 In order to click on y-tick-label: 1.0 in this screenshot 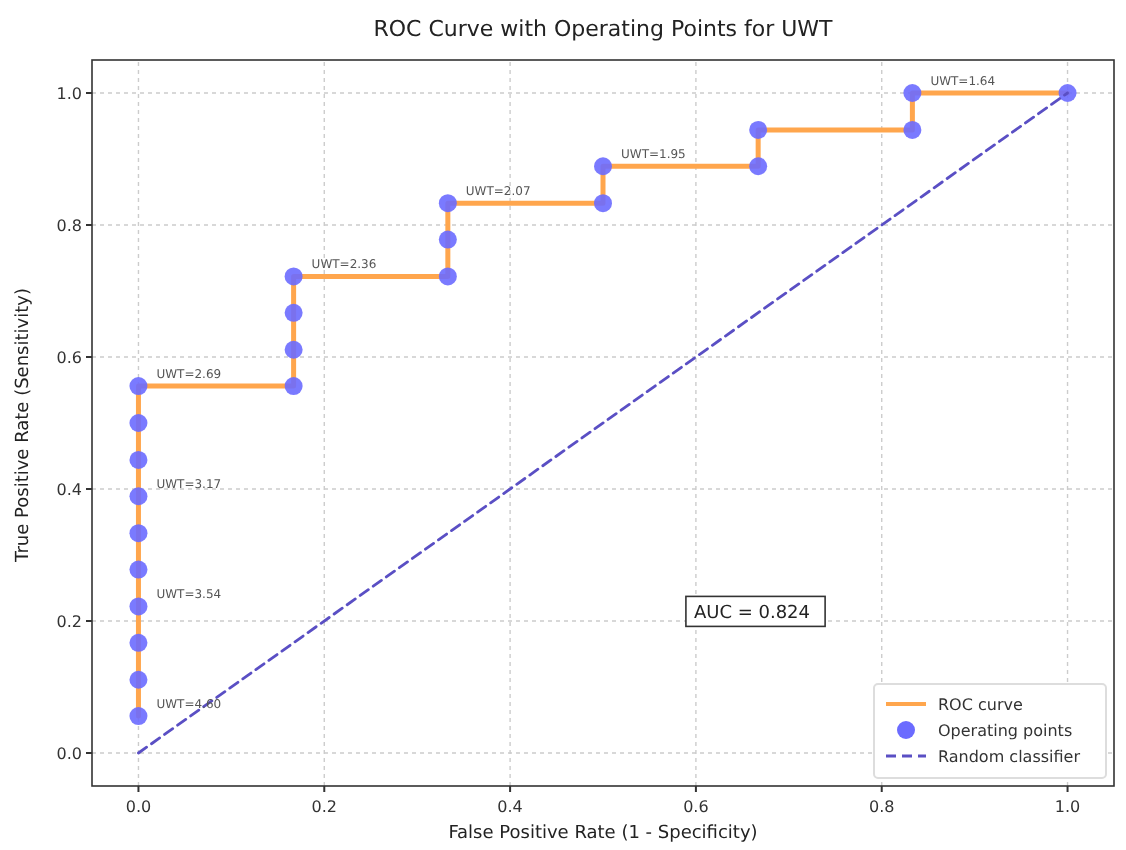, I will do `click(69, 94)`.